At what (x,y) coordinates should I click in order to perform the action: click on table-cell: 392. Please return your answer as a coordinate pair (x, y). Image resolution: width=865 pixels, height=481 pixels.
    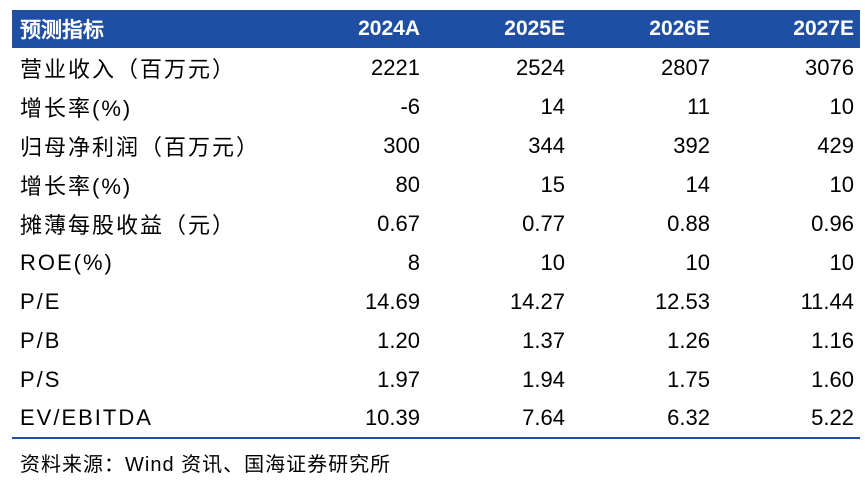
    Looking at the image, I should click on (691, 145).